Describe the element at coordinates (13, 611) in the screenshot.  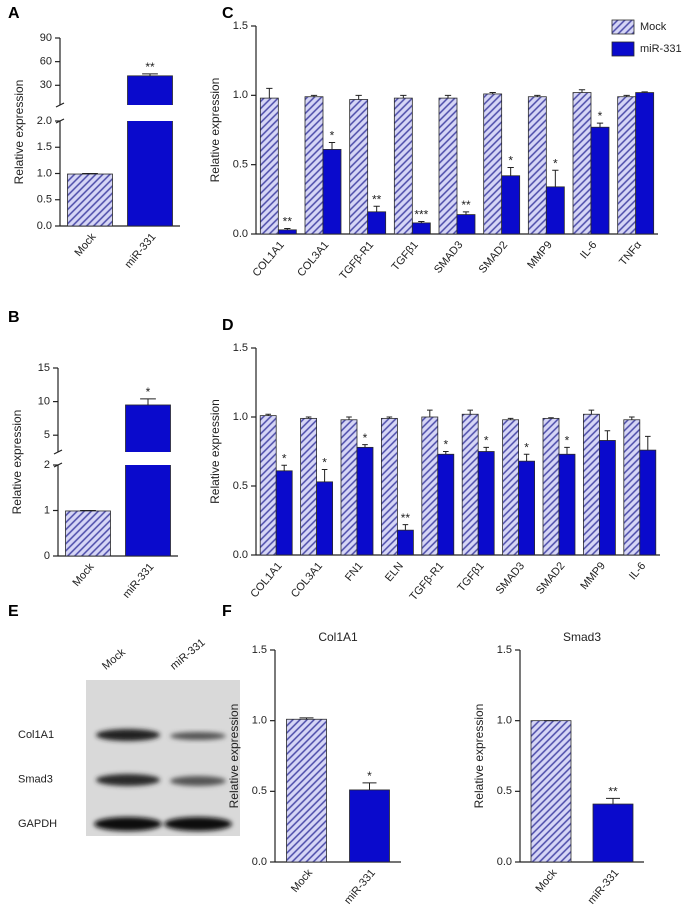
I see `panel-label: E` at that location.